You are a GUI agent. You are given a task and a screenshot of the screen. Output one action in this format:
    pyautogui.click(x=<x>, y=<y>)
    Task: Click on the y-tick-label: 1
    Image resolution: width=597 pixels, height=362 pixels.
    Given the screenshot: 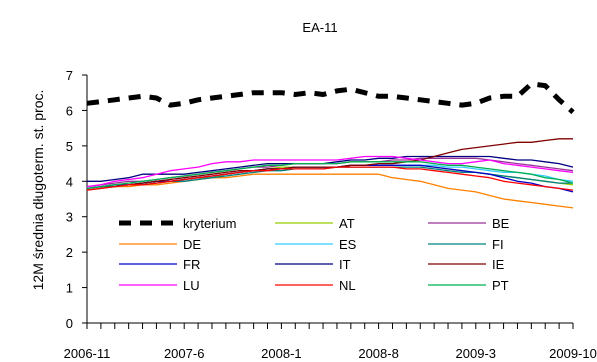 What is the action you would take?
    pyautogui.click(x=69, y=288)
    